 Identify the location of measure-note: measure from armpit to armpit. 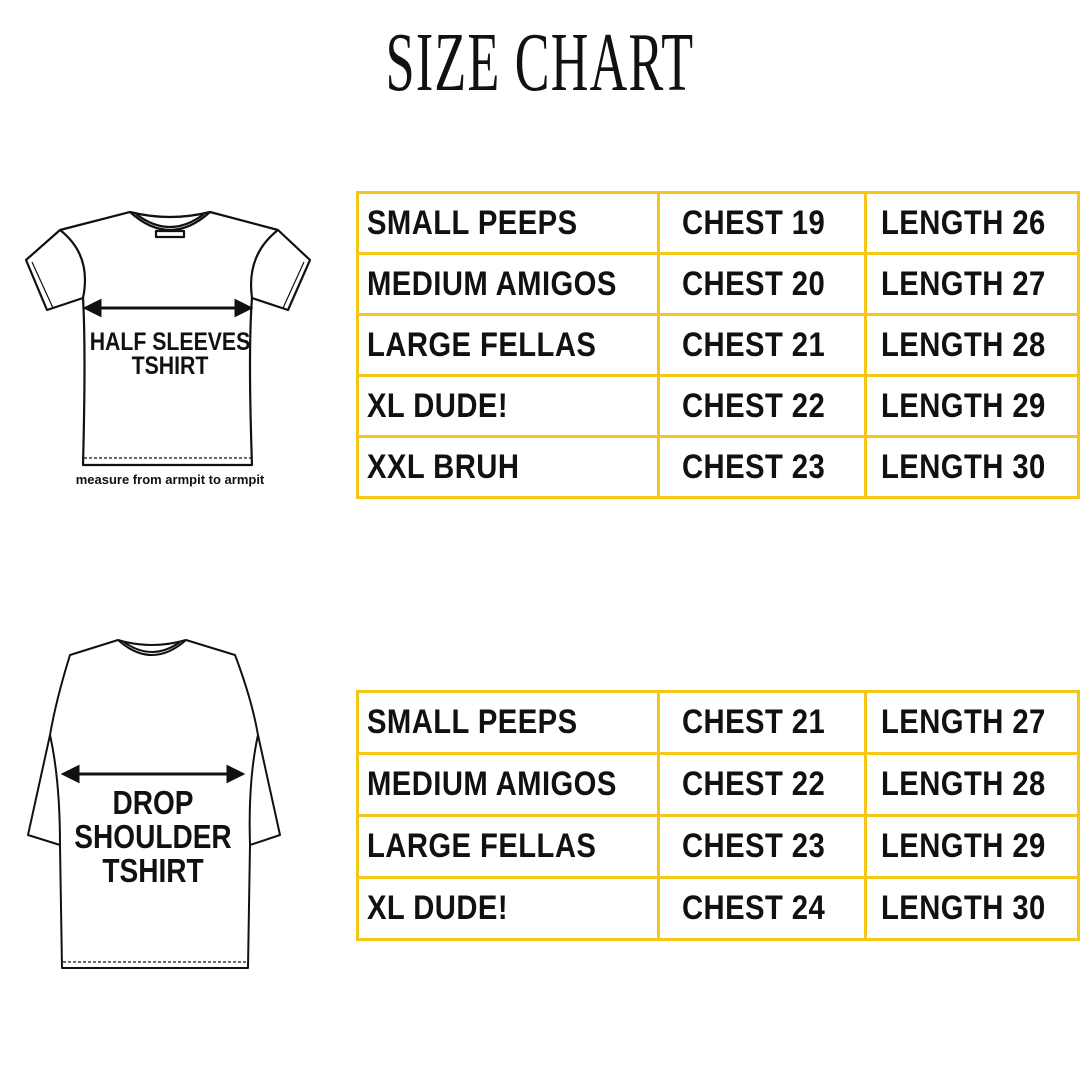
(170, 479).